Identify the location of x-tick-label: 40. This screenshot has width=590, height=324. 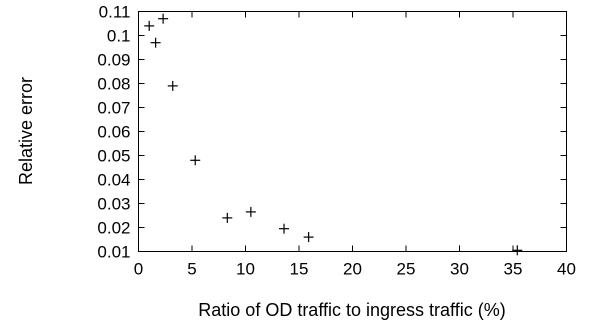
(566, 269).